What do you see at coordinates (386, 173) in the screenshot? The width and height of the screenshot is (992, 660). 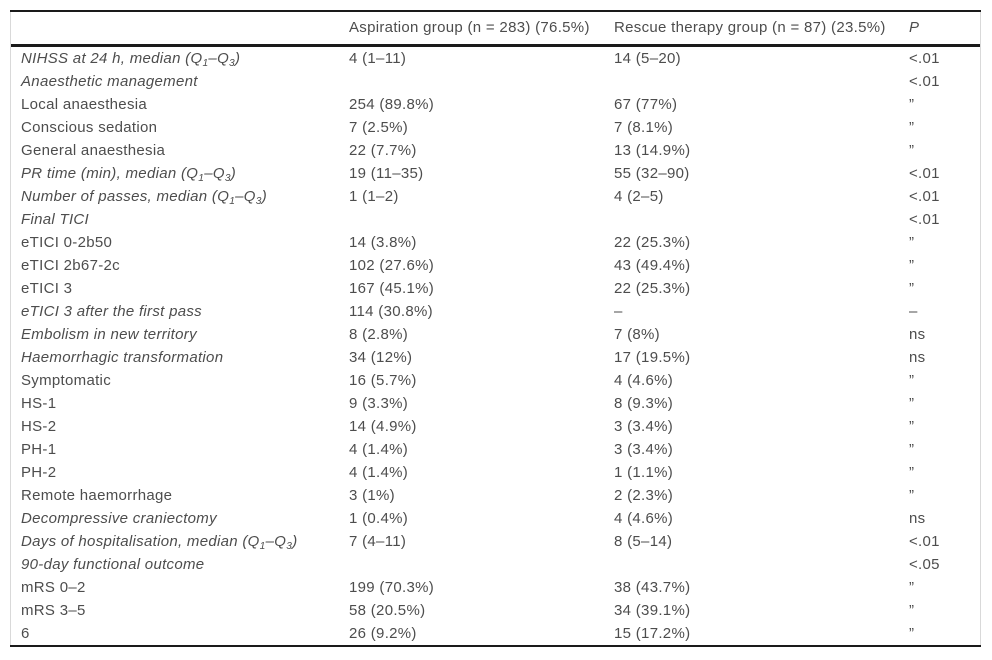 I see `aspiration-value: 19 (11–35)` at bounding box center [386, 173].